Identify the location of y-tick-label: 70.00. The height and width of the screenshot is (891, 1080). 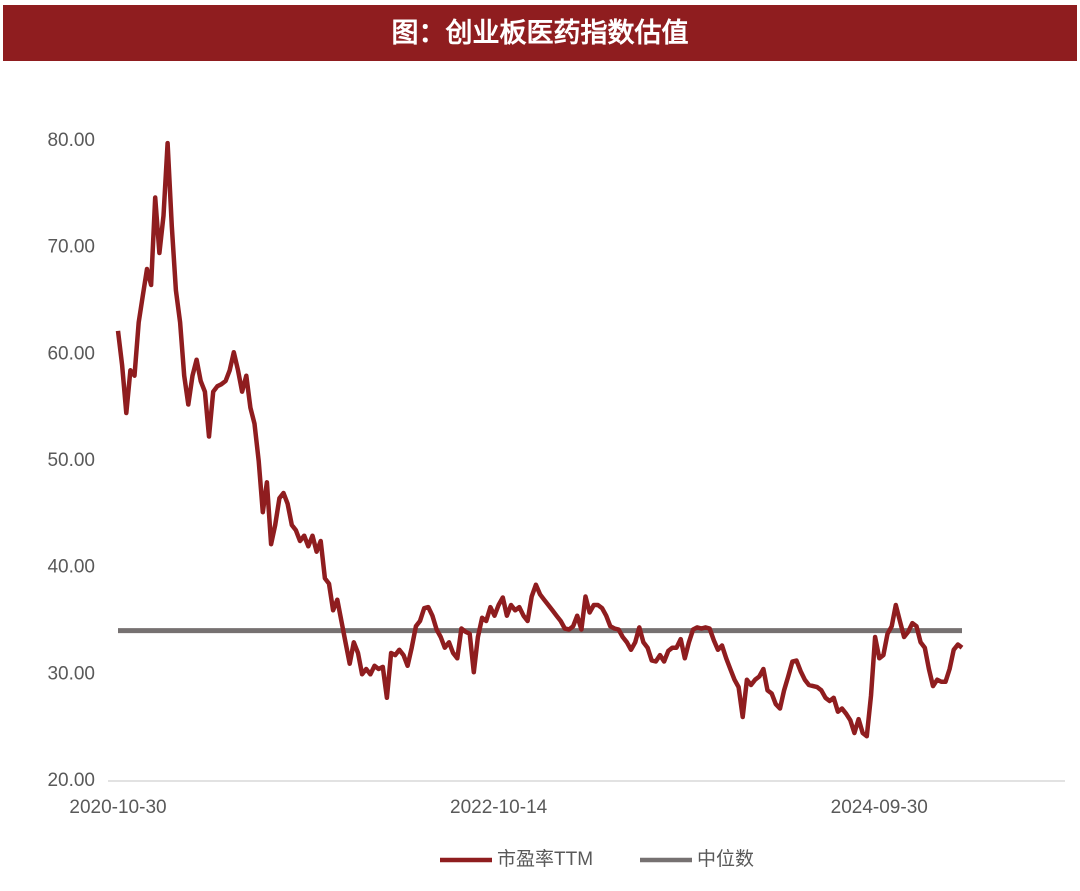
(71, 247).